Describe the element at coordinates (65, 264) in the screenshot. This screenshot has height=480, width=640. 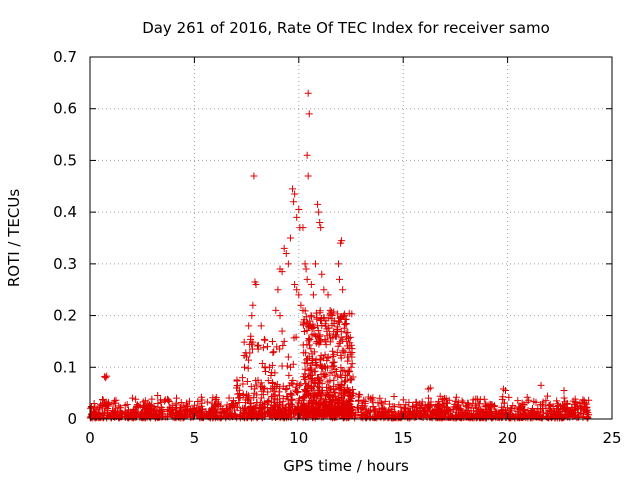
I see `y-tick-label: 0.3` at that location.